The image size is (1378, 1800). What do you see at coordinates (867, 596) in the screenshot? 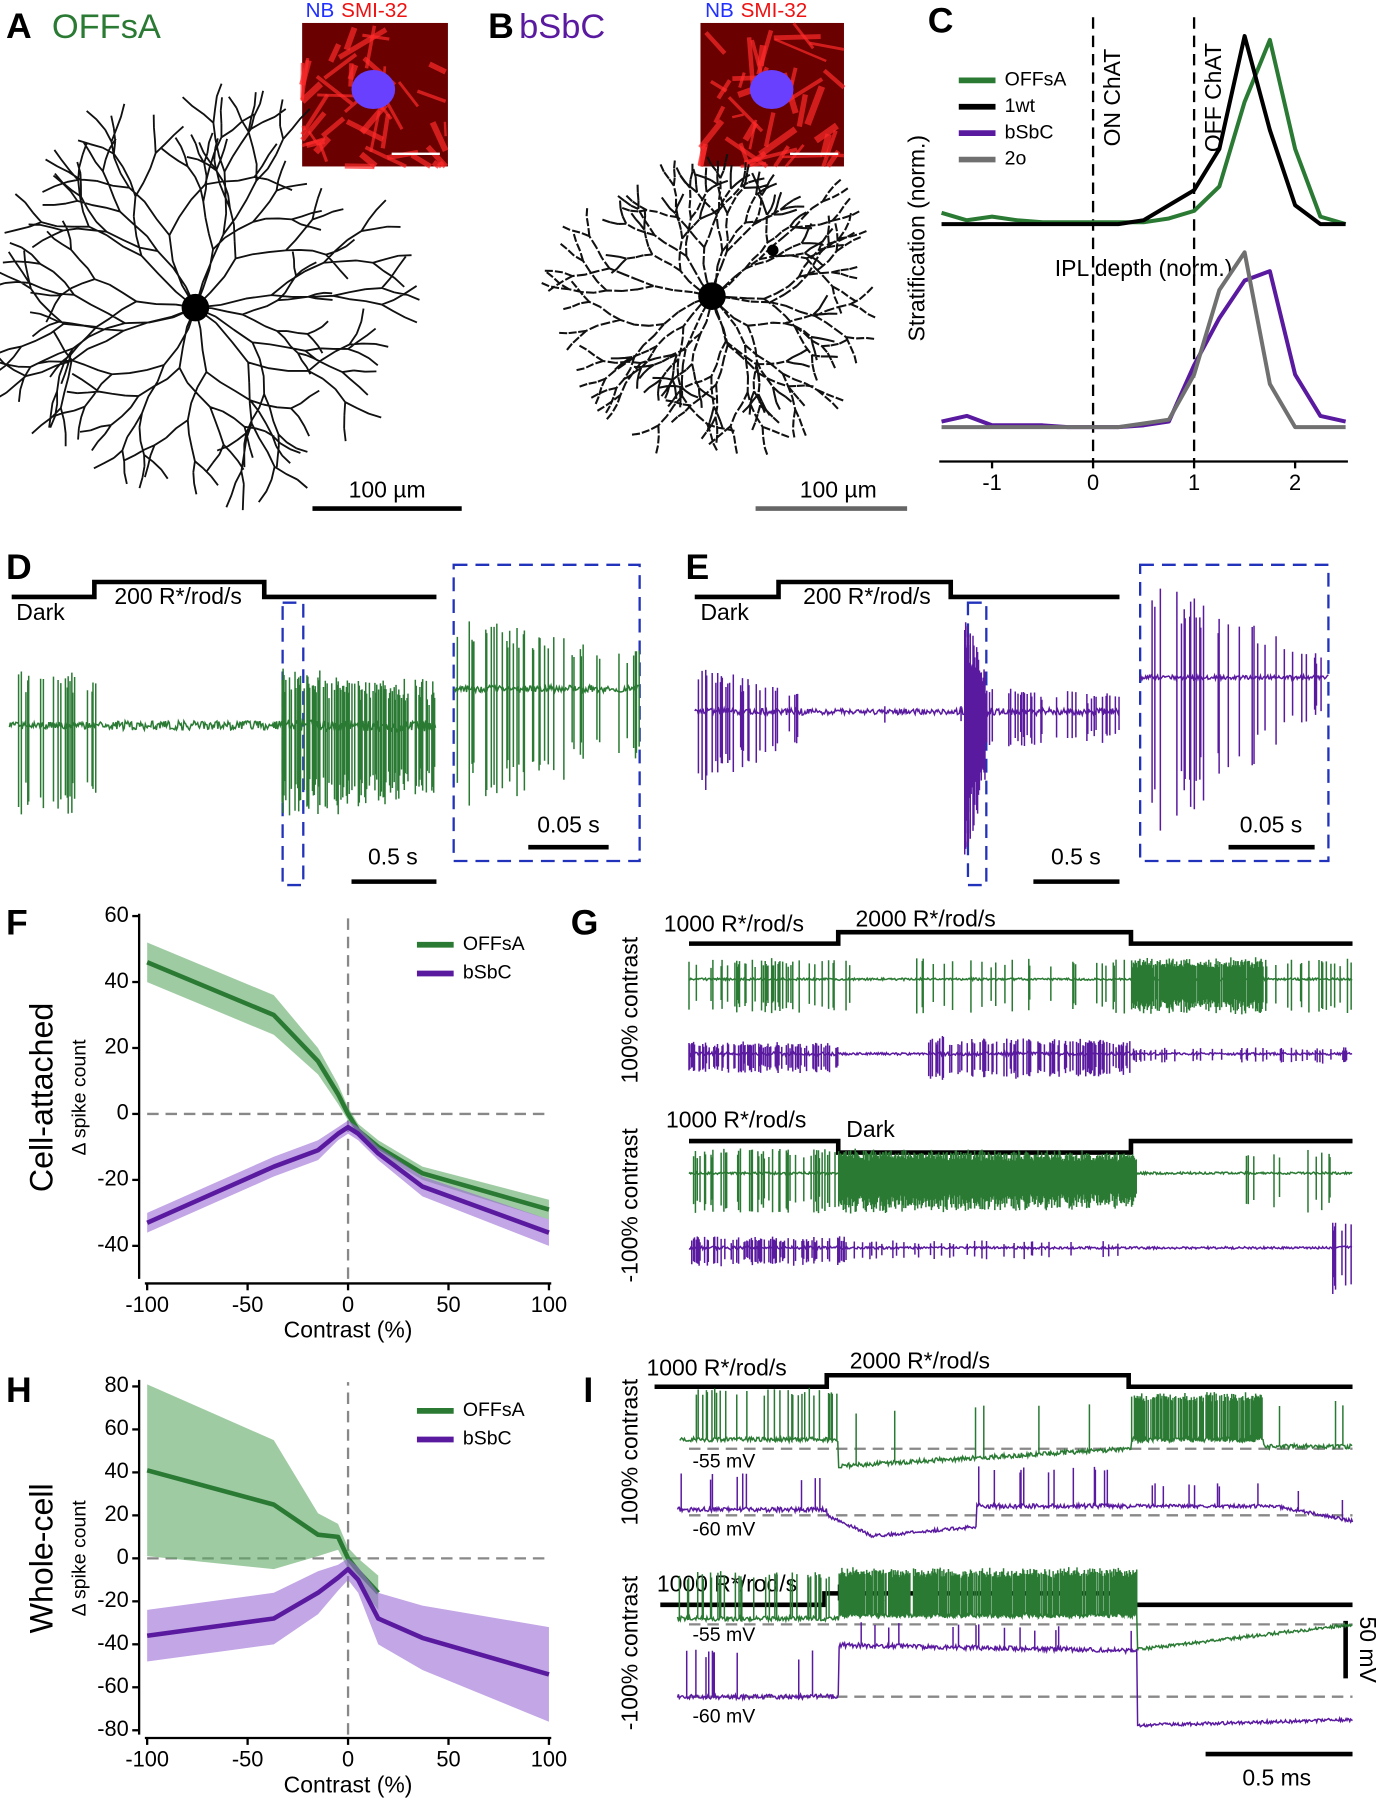
I see `stimulus-label: 200 R*/rod/s` at bounding box center [867, 596].